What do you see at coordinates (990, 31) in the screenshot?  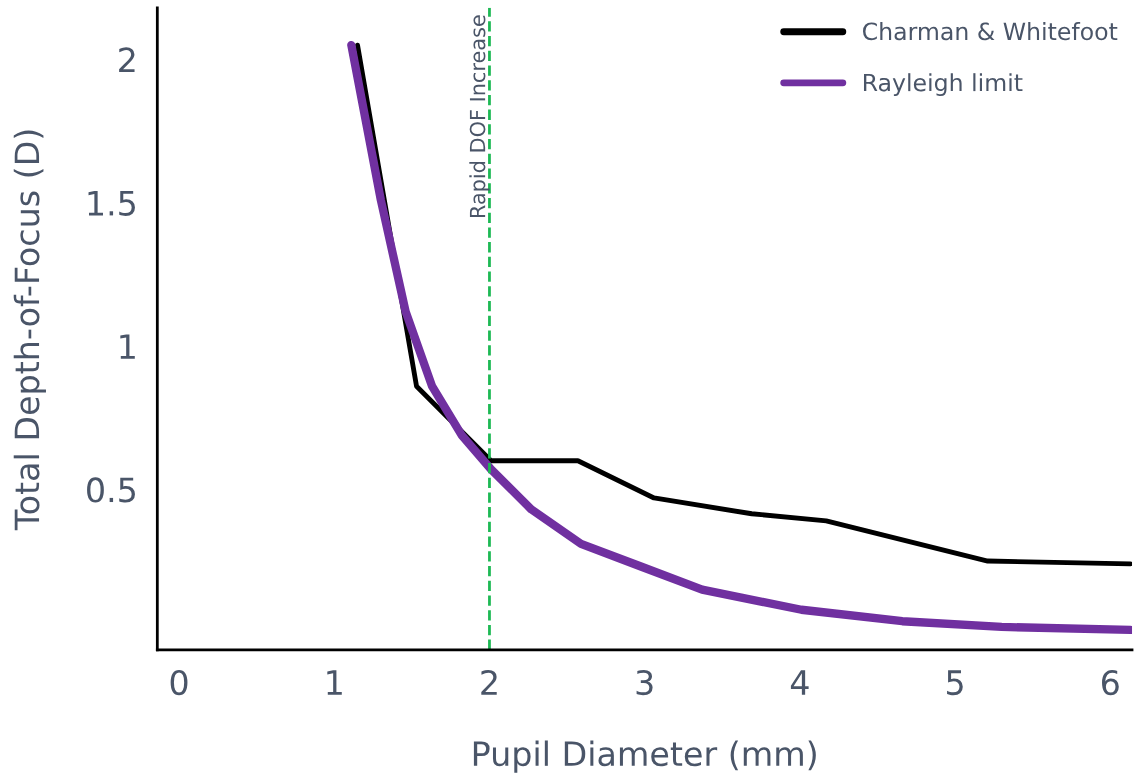 I see `legend-label: Charman & Whitefoot` at bounding box center [990, 31].